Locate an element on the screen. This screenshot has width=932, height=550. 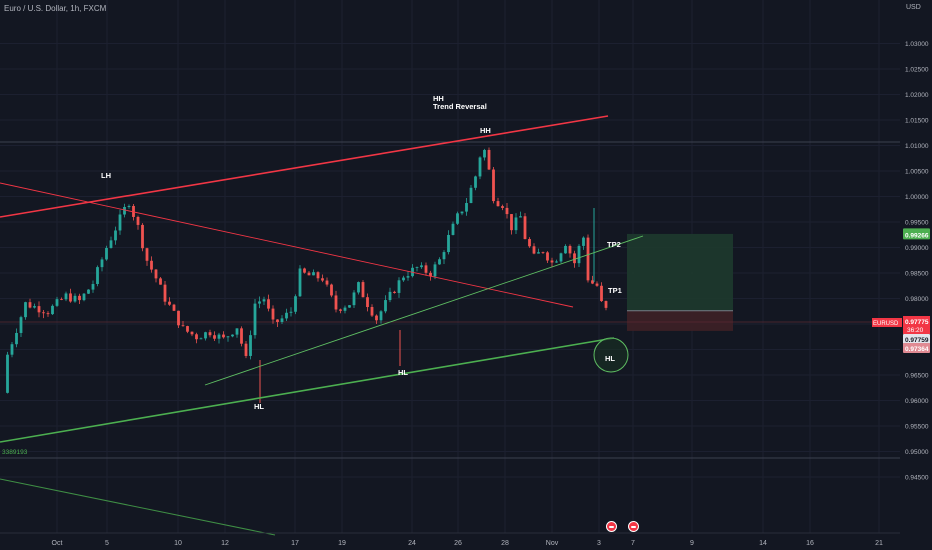
y-tick-label: 1.01000 is located at coordinates (917, 146).